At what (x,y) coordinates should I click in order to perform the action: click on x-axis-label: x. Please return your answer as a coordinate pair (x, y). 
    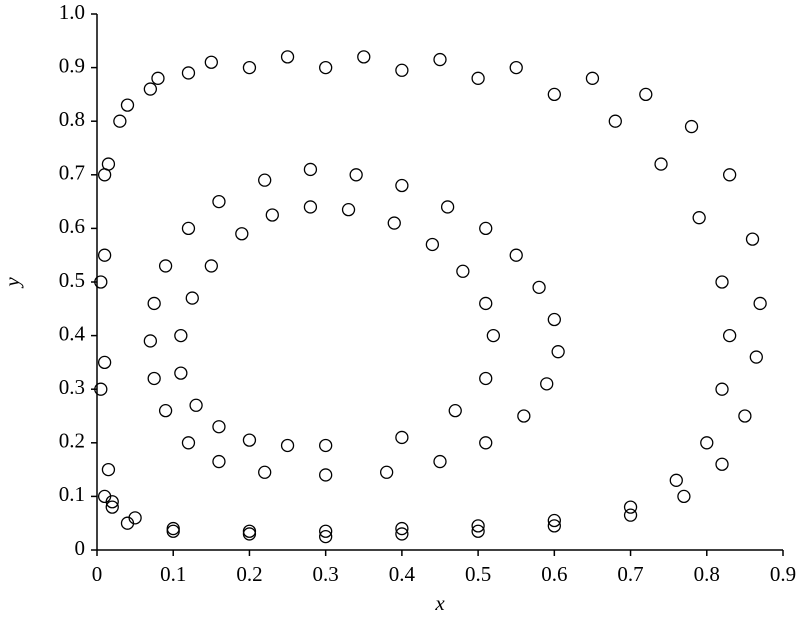
    Looking at the image, I should click on (439, 603).